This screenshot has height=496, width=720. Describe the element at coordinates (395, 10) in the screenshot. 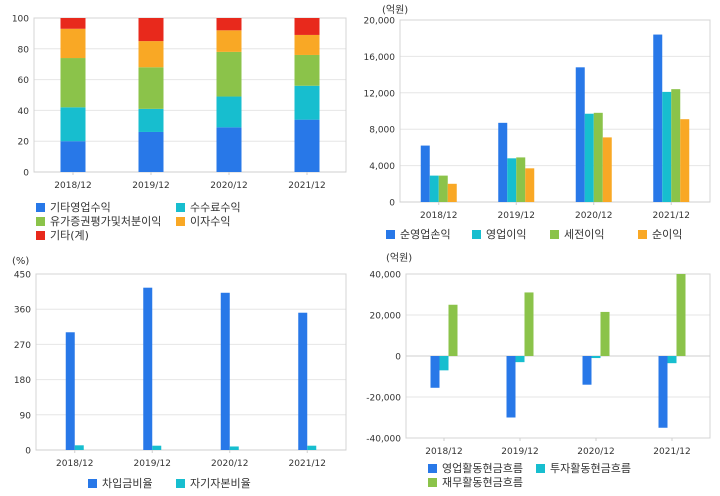

I see `unit-label: (억원)` at that location.